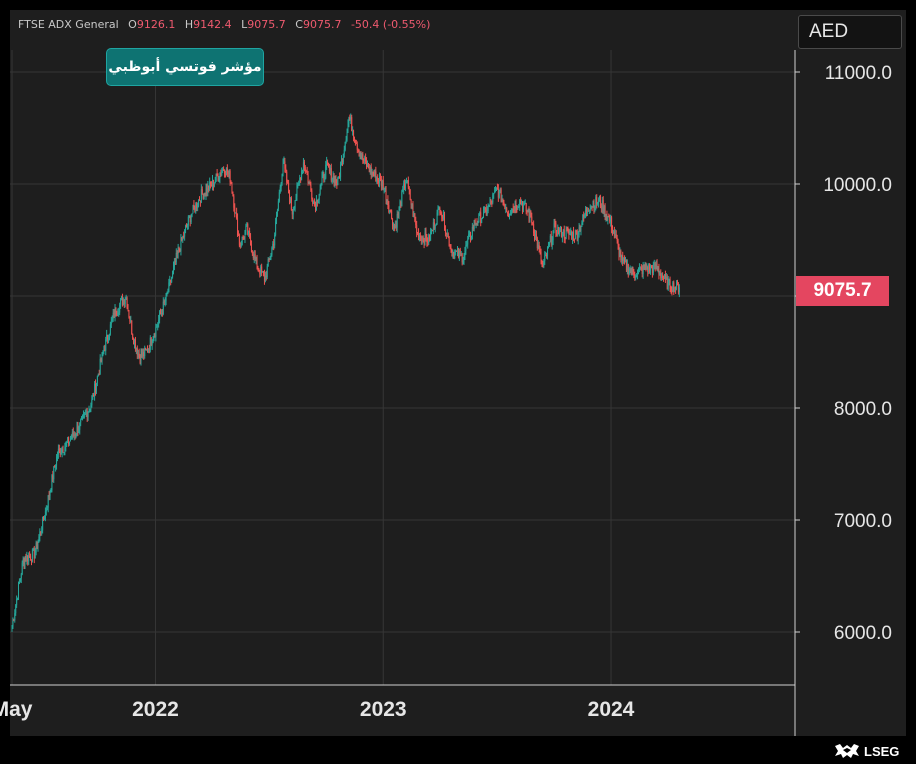 This screenshot has width=916, height=764. What do you see at coordinates (132, 24) in the screenshot?
I see `open-label: O` at bounding box center [132, 24].